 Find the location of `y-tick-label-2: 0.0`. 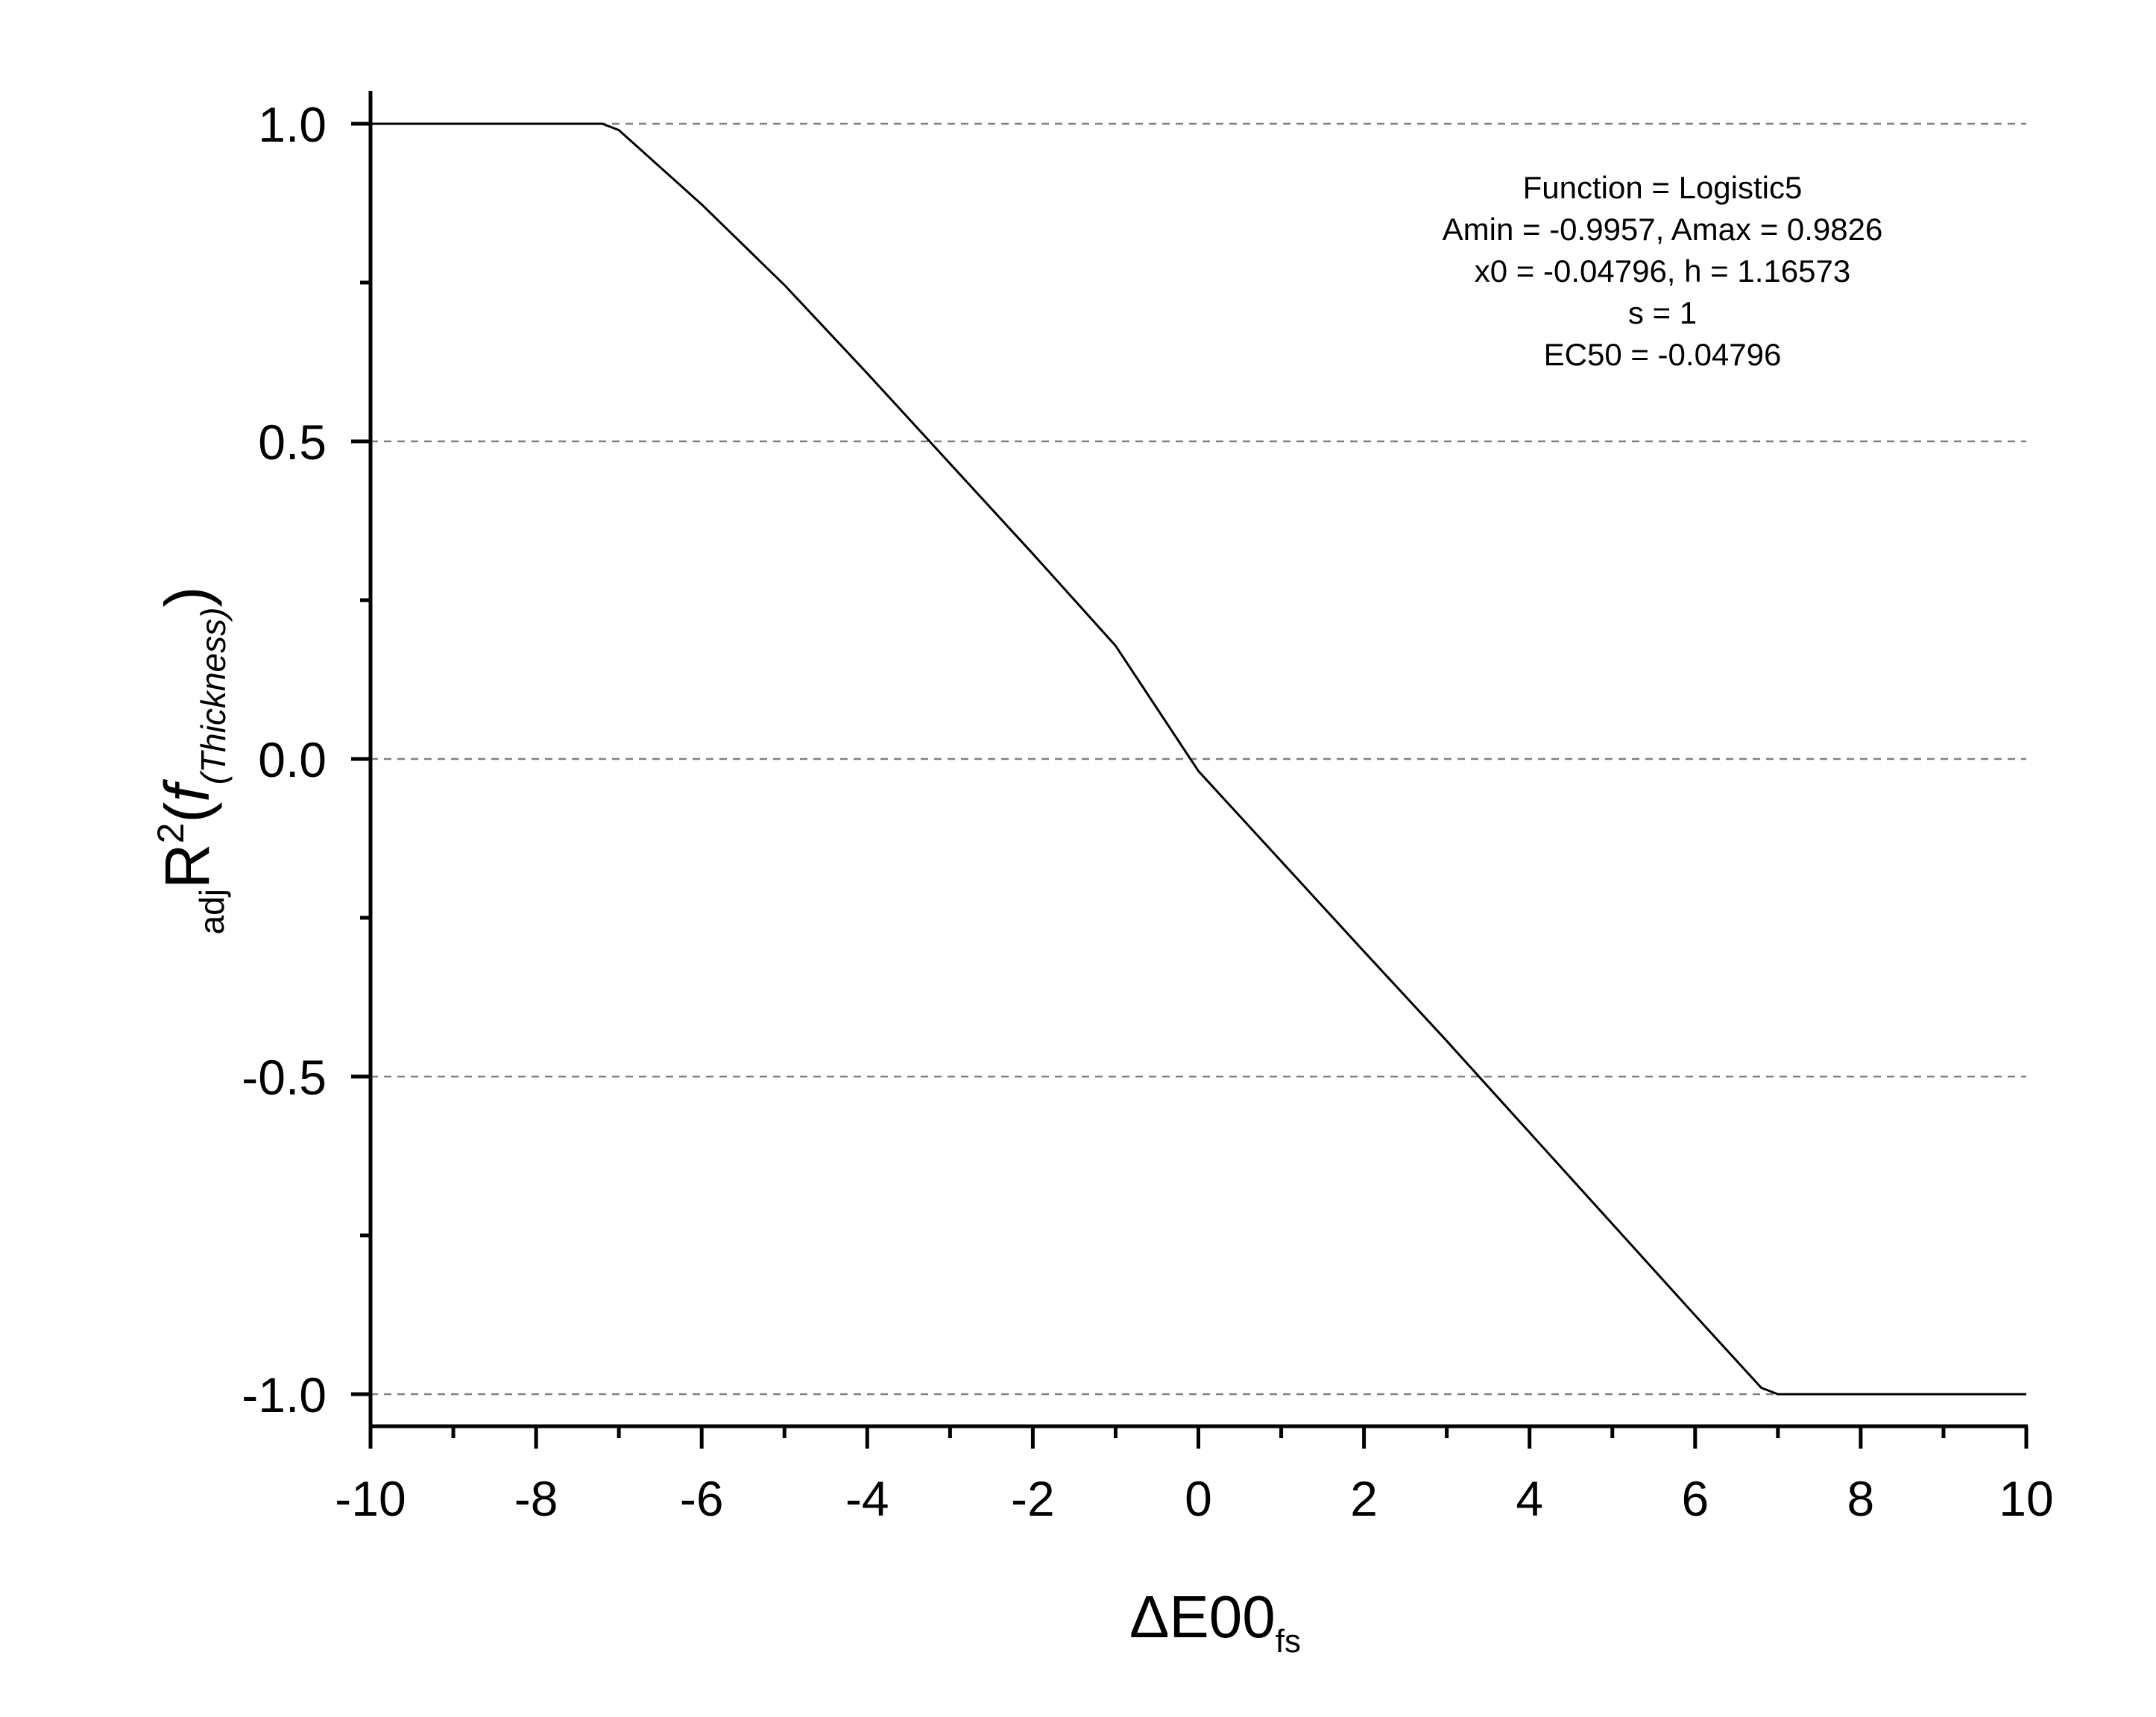

y-tick-label-2: 0.0 is located at coordinates (292, 759).